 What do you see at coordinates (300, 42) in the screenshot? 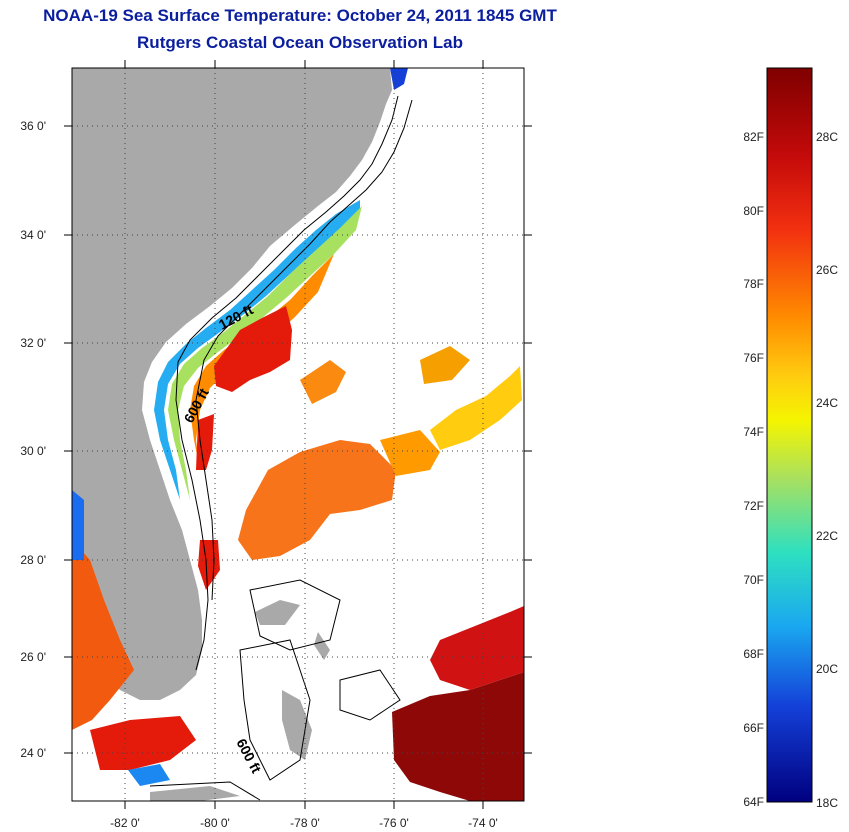
I see `map-subtitle: Rutgers Coastal Ocean Observation Lab` at bounding box center [300, 42].